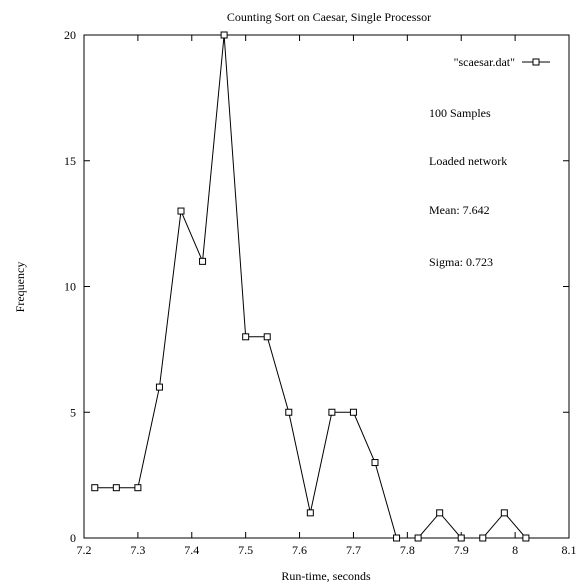 The width and height of the screenshot is (578, 586). I want to click on x-tick-label: 7.5, so click(245, 550).